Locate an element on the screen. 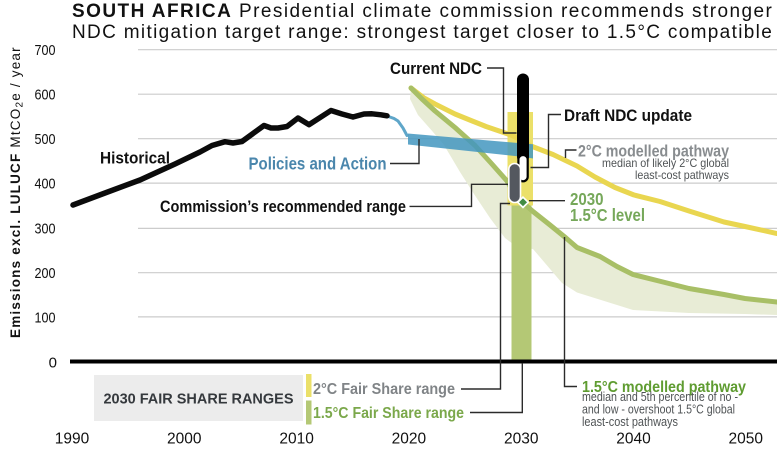 The width and height of the screenshot is (777, 463). svg-text: 2°C Fair Share range is located at coordinates (384, 389).